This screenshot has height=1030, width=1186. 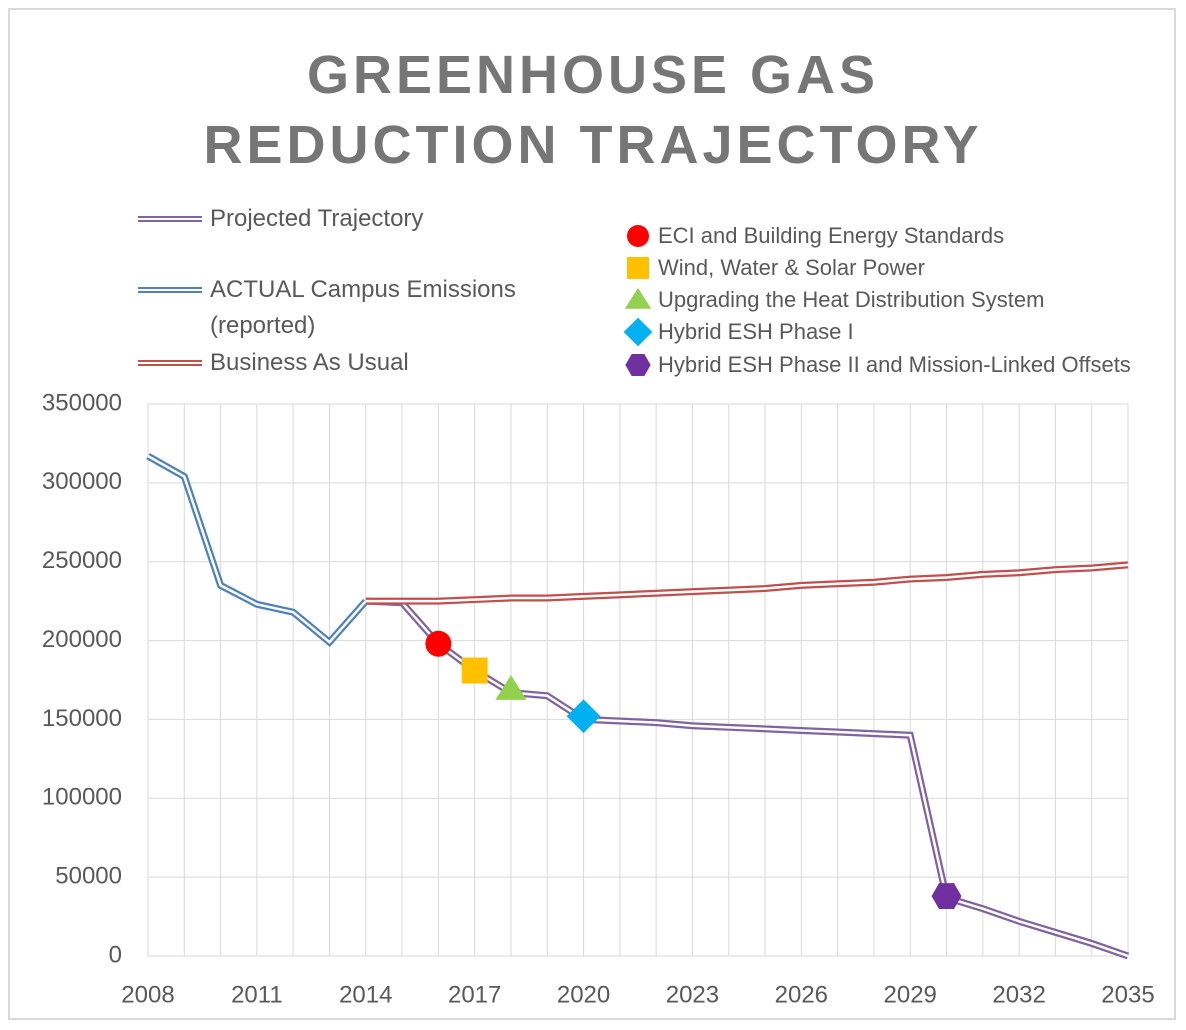 What do you see at coordinates (257, 994) in the screenshot?
I see `x-tick-label: 2011` at bounding box center [257, 994].